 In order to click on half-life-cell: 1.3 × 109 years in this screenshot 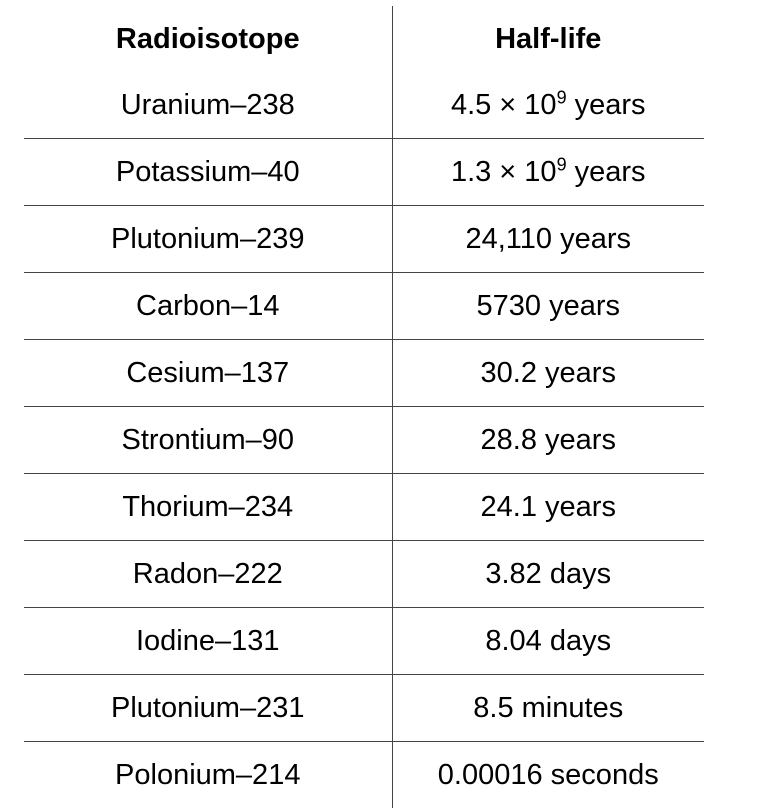, I will do `click(547, 172)`.